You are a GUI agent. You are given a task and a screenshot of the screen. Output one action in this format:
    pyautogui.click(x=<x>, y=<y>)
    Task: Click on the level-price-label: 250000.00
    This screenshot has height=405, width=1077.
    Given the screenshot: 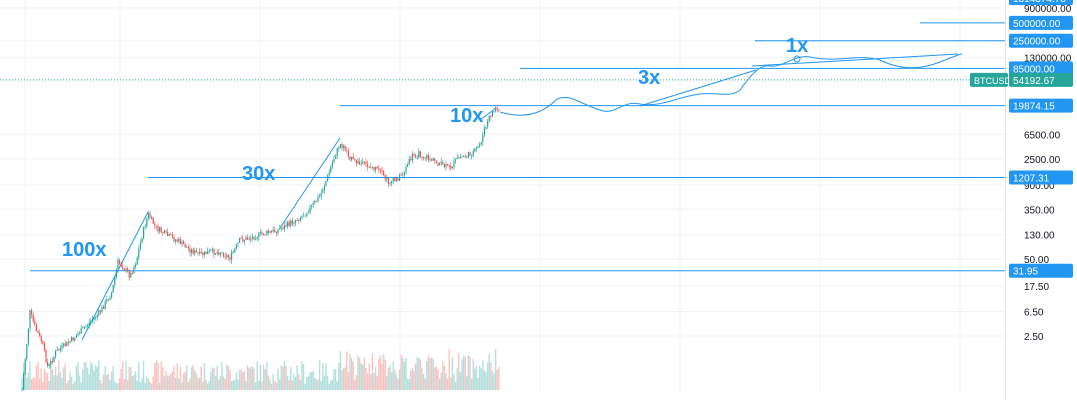 What is the action you would take?
    pyautogui.click(x=1037, y=42)
    